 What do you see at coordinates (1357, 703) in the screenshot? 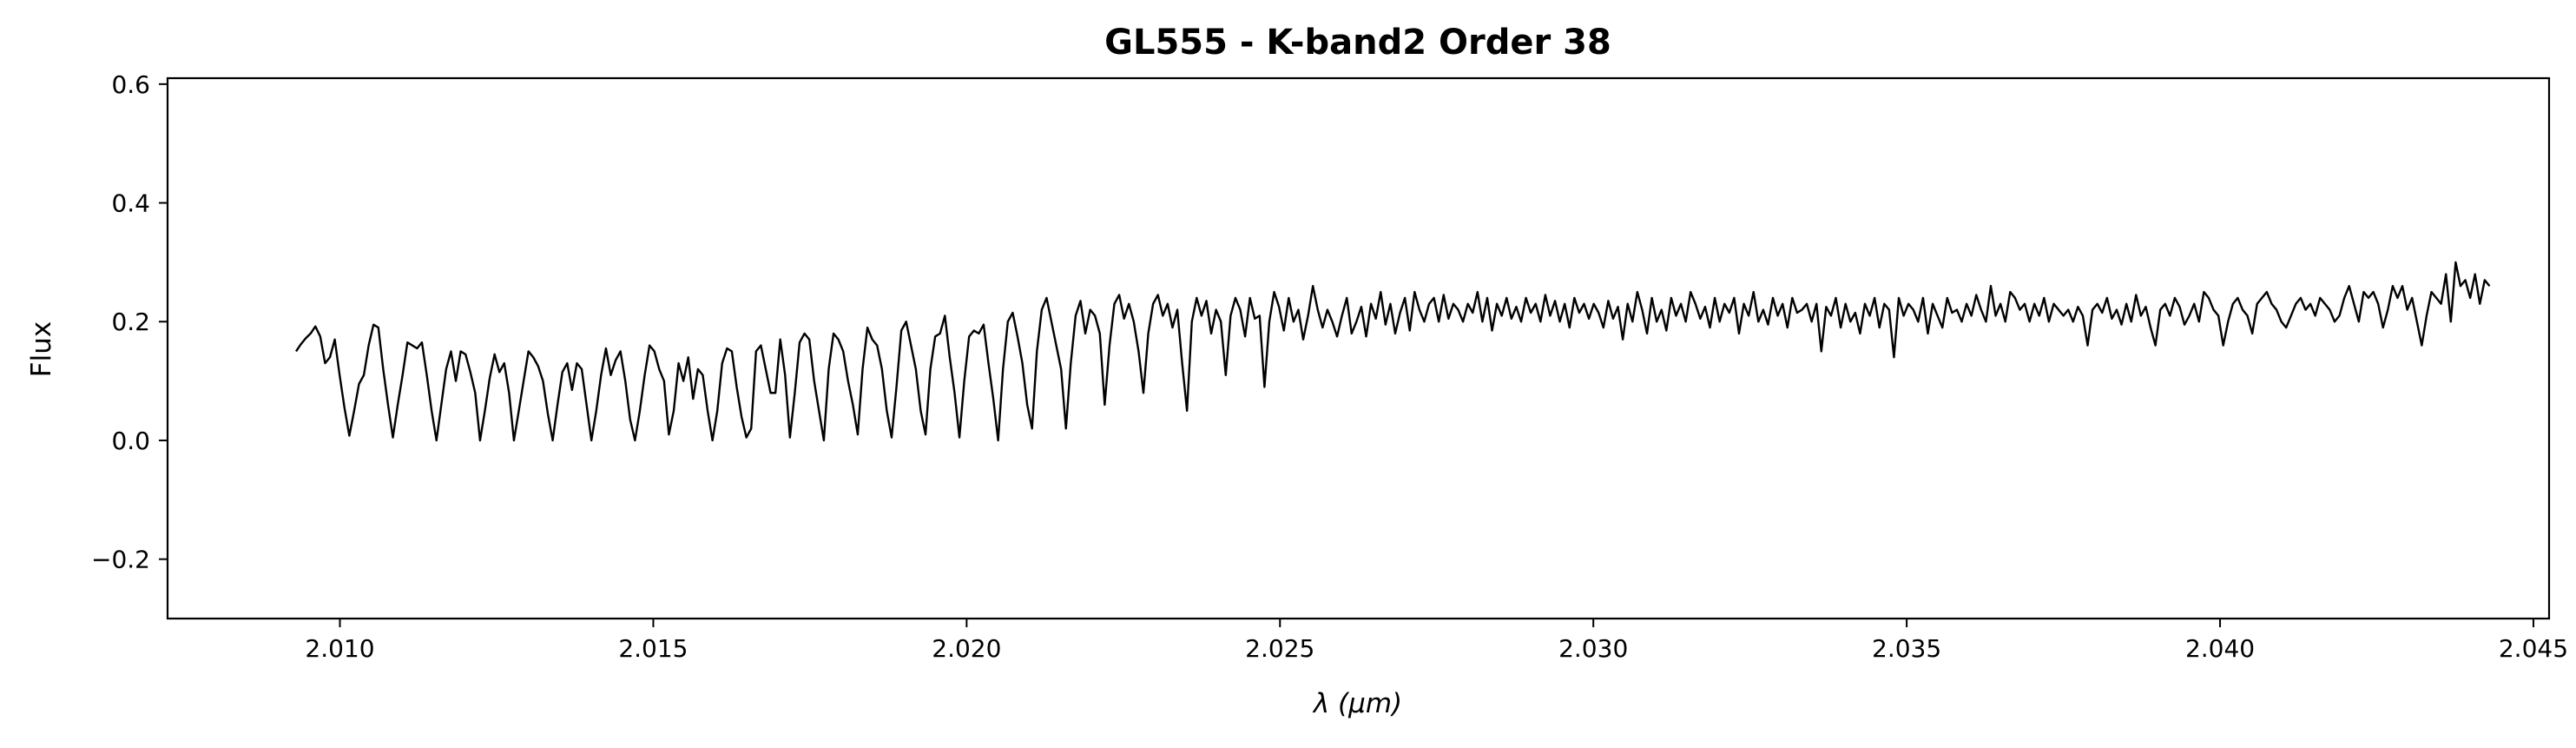
I see `x-axis-label: λ (μm)` at bounding box center [1357, 703].